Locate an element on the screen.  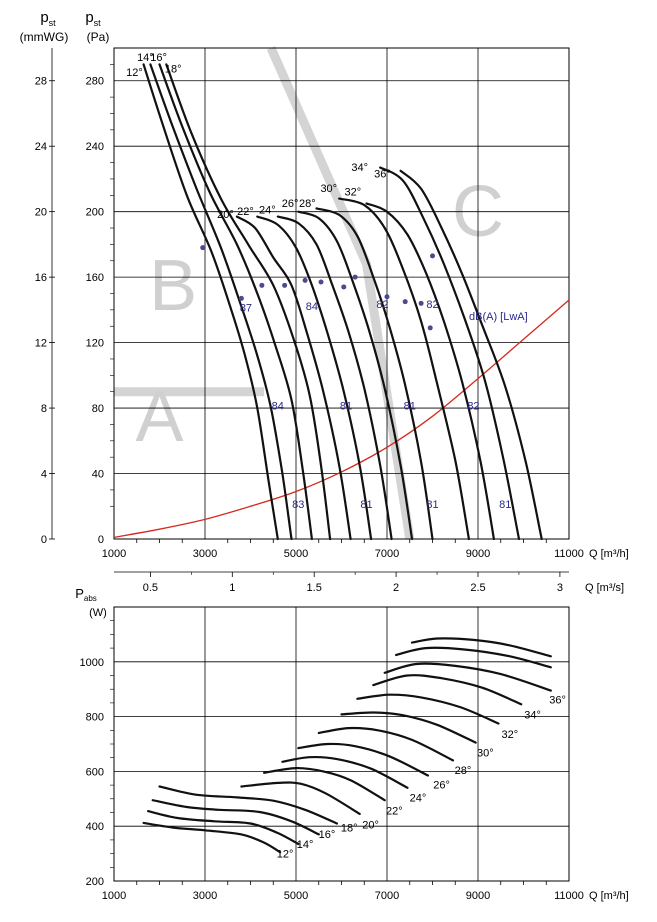
power-labels: 12°14° 16° 18° 20° 22° 24° 26° 28° 30° 32° 34° 36° is located at coordinates (421, 777).